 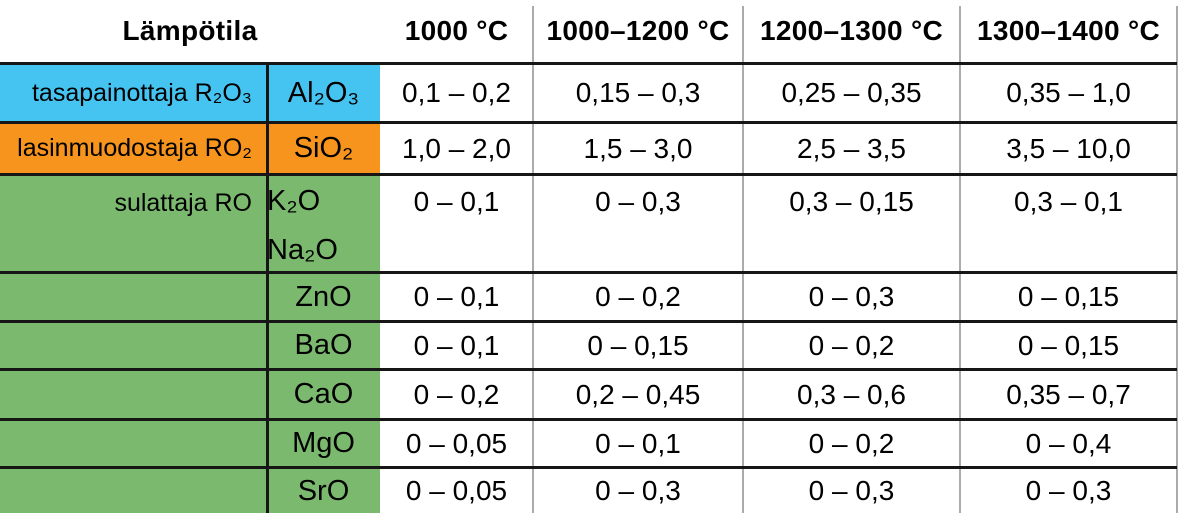 What do you see at coordinates (851, 92) in the screenshot?
I see `range-cell: 0,25 – 0,35` at bounding box center [851, 92].